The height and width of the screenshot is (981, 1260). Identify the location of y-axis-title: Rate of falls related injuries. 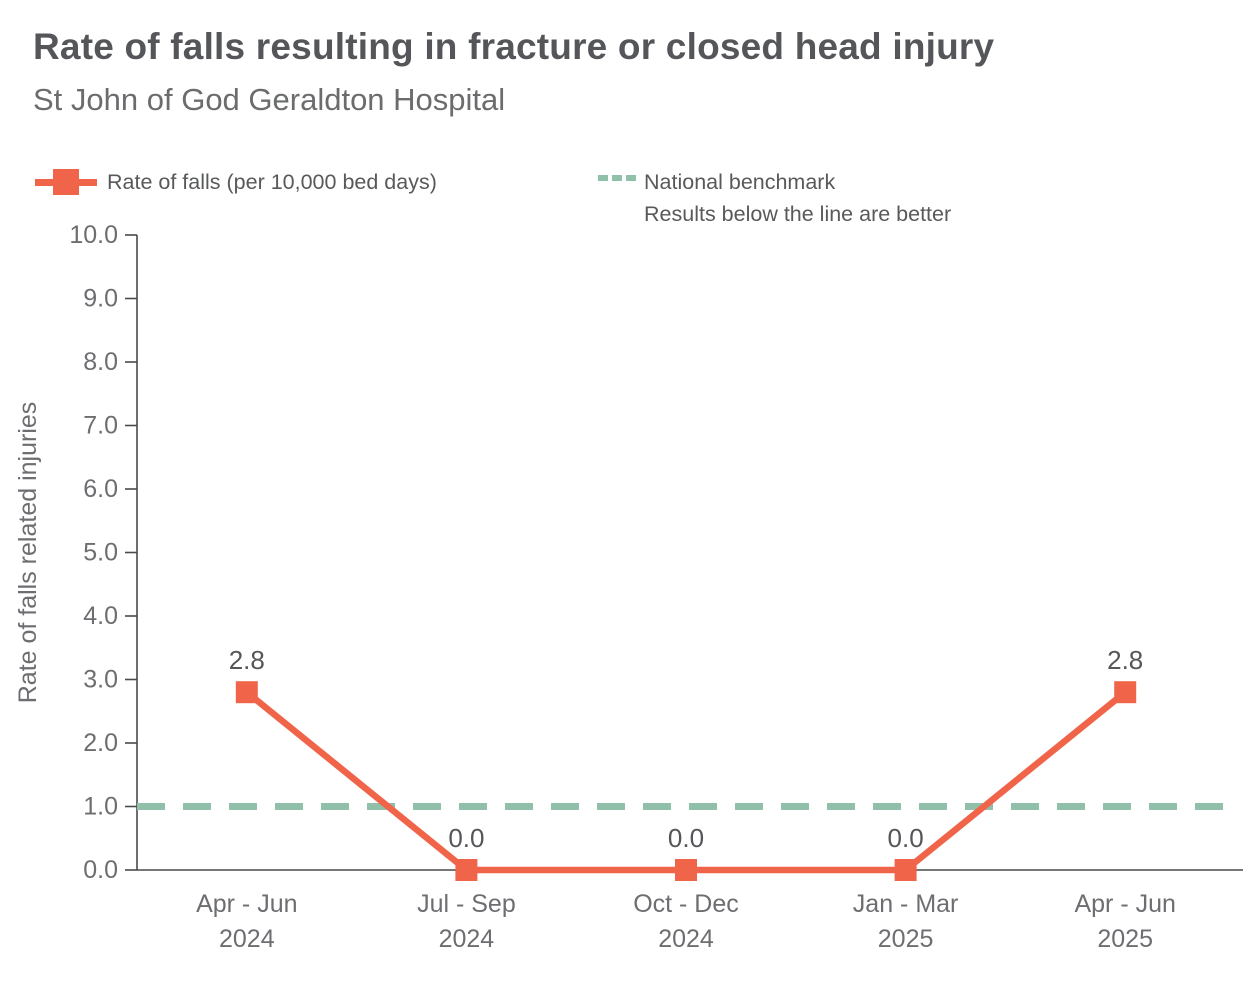
(28, 553).